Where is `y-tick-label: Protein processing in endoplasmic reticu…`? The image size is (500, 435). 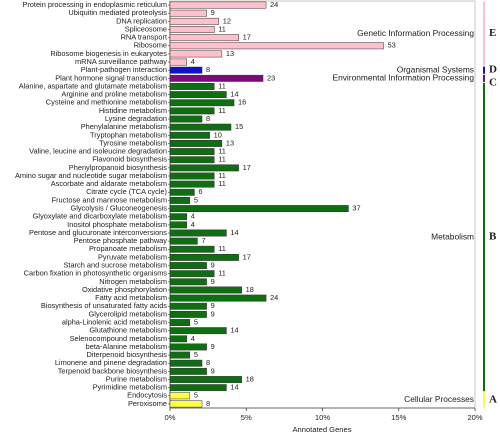 y-tick-label: Protein processing in endoplasmic reticu… is located at coordinates (94, 4).